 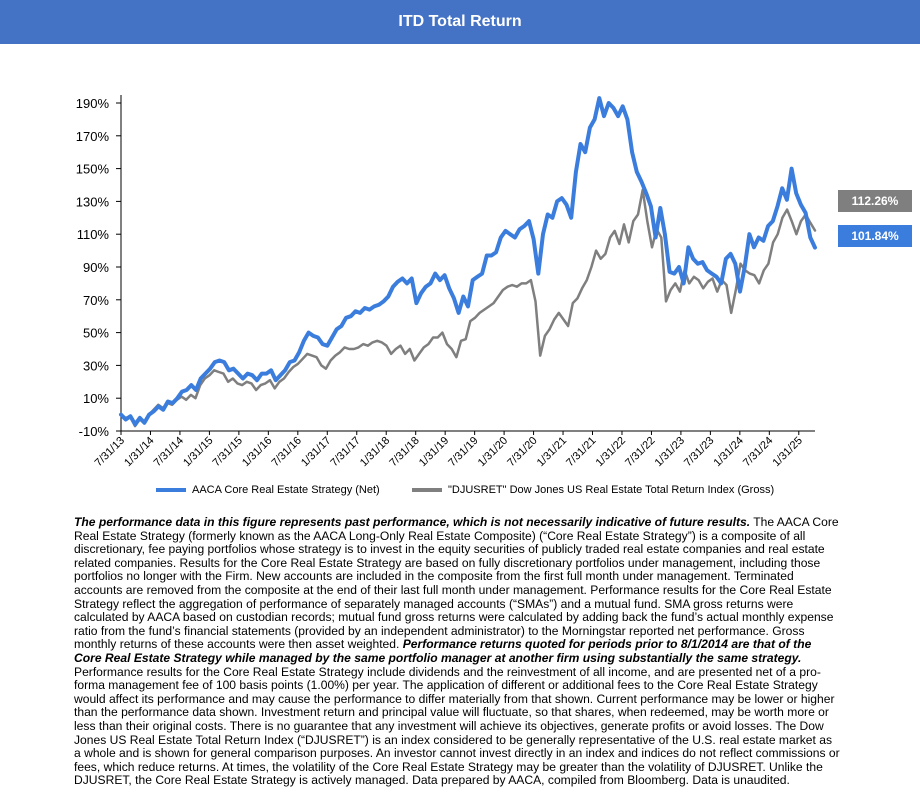 What do you see at coordinates (169, 452) in the screenshot?
I see `x-tick-label: 7/31/14` at bounding box center [169, 452].